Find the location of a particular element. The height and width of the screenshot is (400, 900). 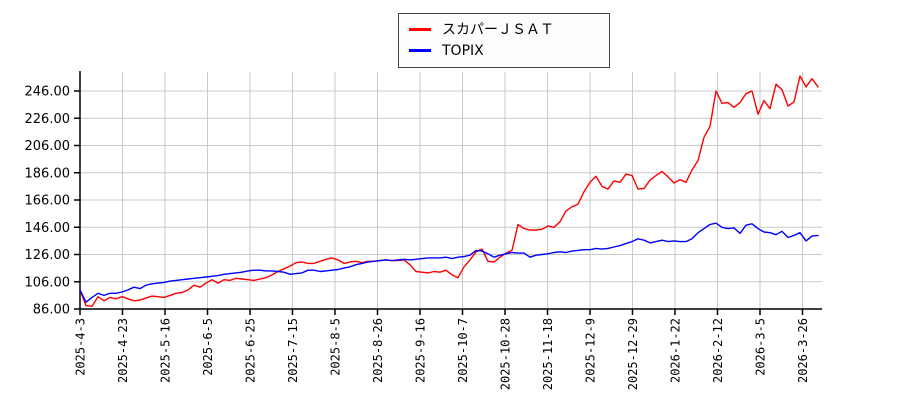

y-axis-tick-label: 206.00 is located at coordinates (48, 146).